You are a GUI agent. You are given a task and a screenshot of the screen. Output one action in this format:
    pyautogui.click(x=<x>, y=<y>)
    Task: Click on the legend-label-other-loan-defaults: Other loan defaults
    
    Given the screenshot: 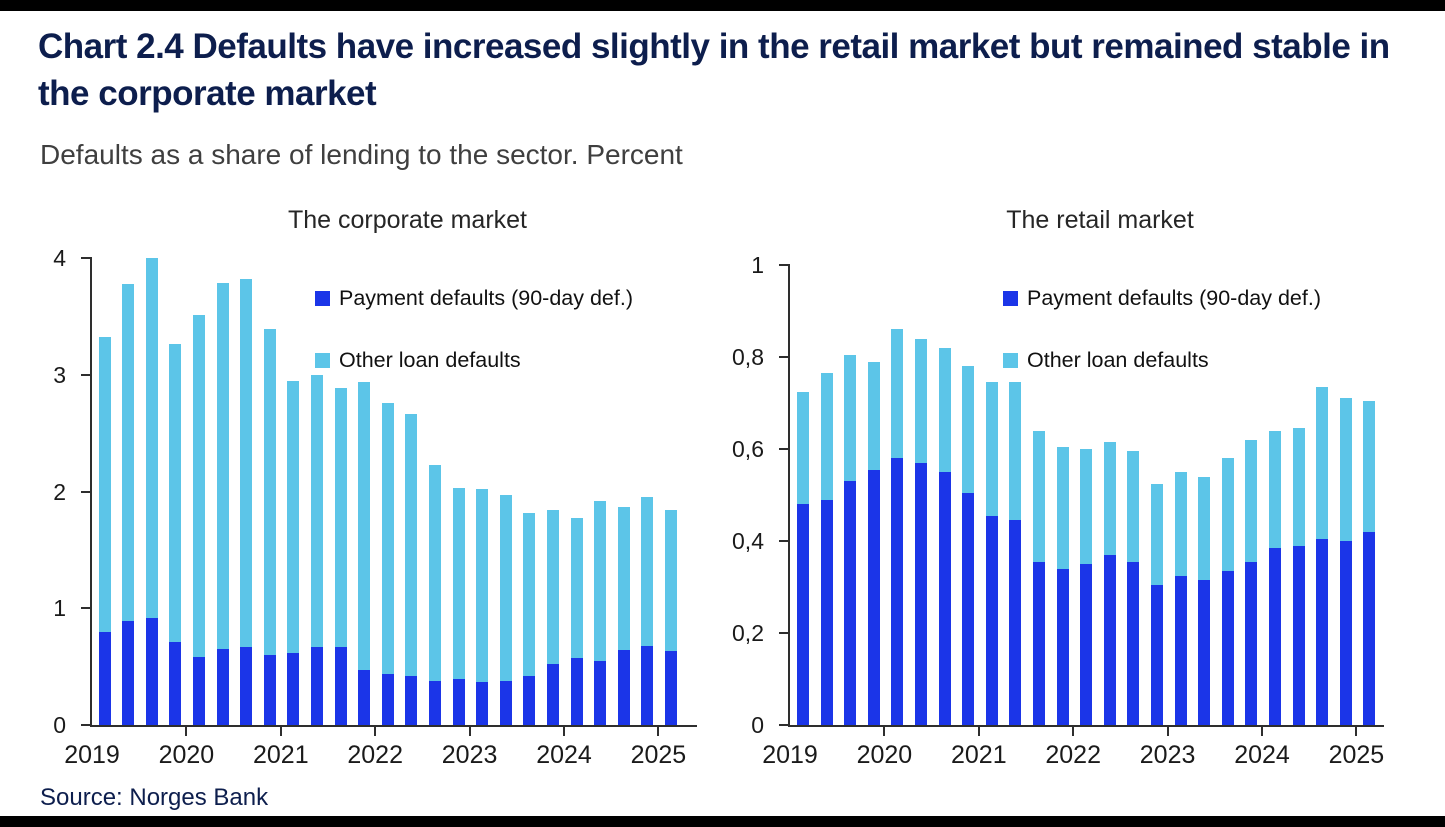 What is the action you would take?
    pyautogui.click(x=430, y=360)
    